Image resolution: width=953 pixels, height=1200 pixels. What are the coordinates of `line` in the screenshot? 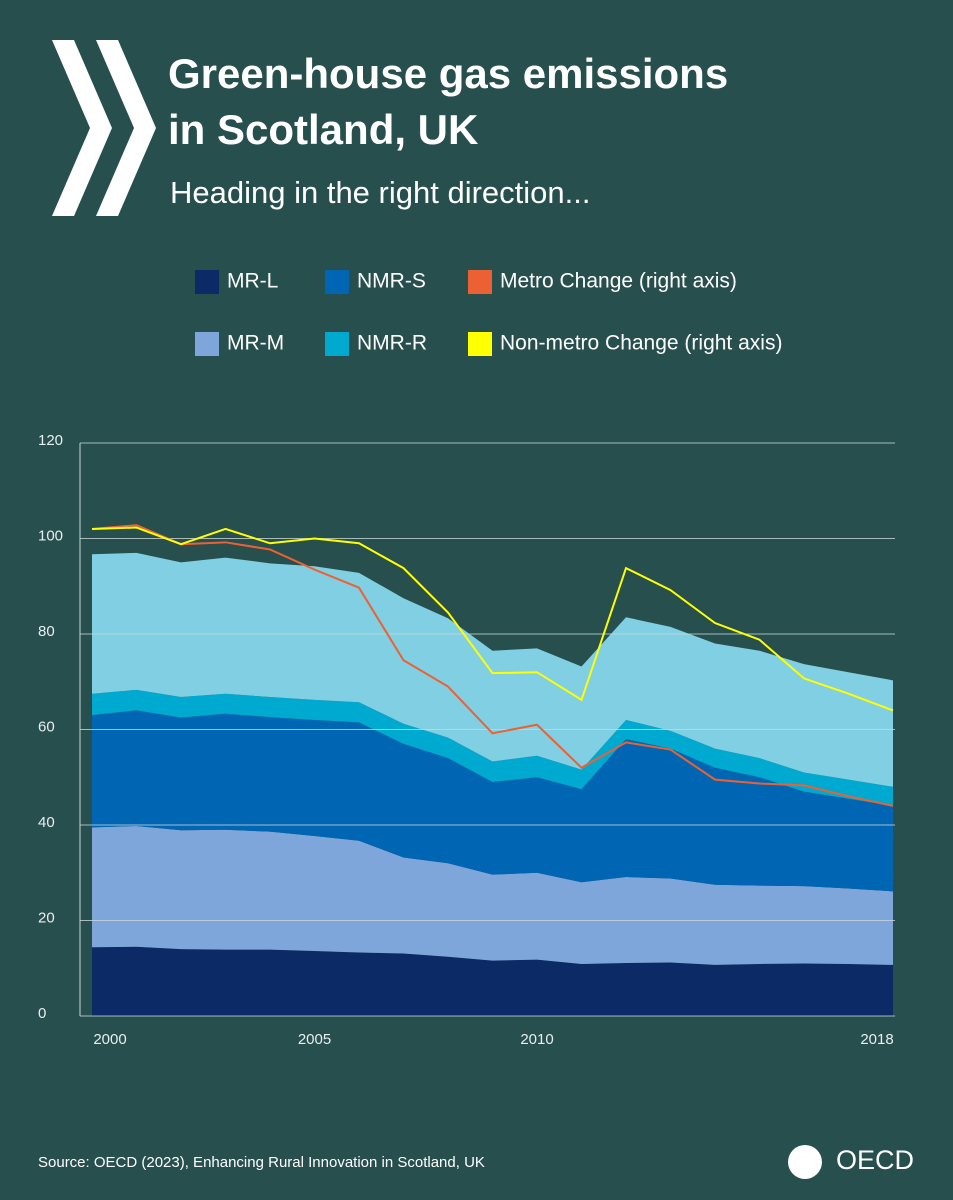 It's located at (492, 619).